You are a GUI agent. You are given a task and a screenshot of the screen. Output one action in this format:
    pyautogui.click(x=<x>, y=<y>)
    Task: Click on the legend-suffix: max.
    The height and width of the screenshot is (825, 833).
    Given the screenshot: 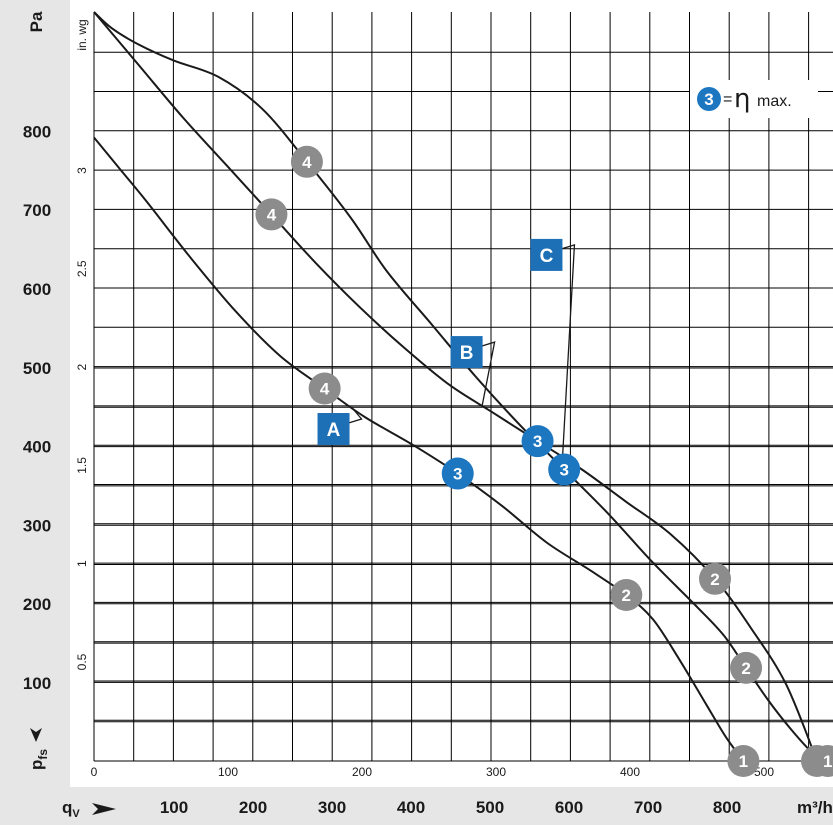 What is the action you would take?
    pyautogui.click(x=774, y=101)
    